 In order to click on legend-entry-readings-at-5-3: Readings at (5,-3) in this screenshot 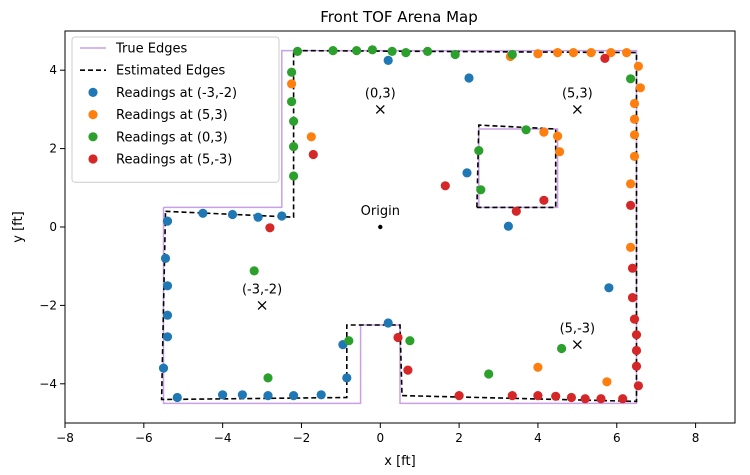, I will do `click(160, 160)`.